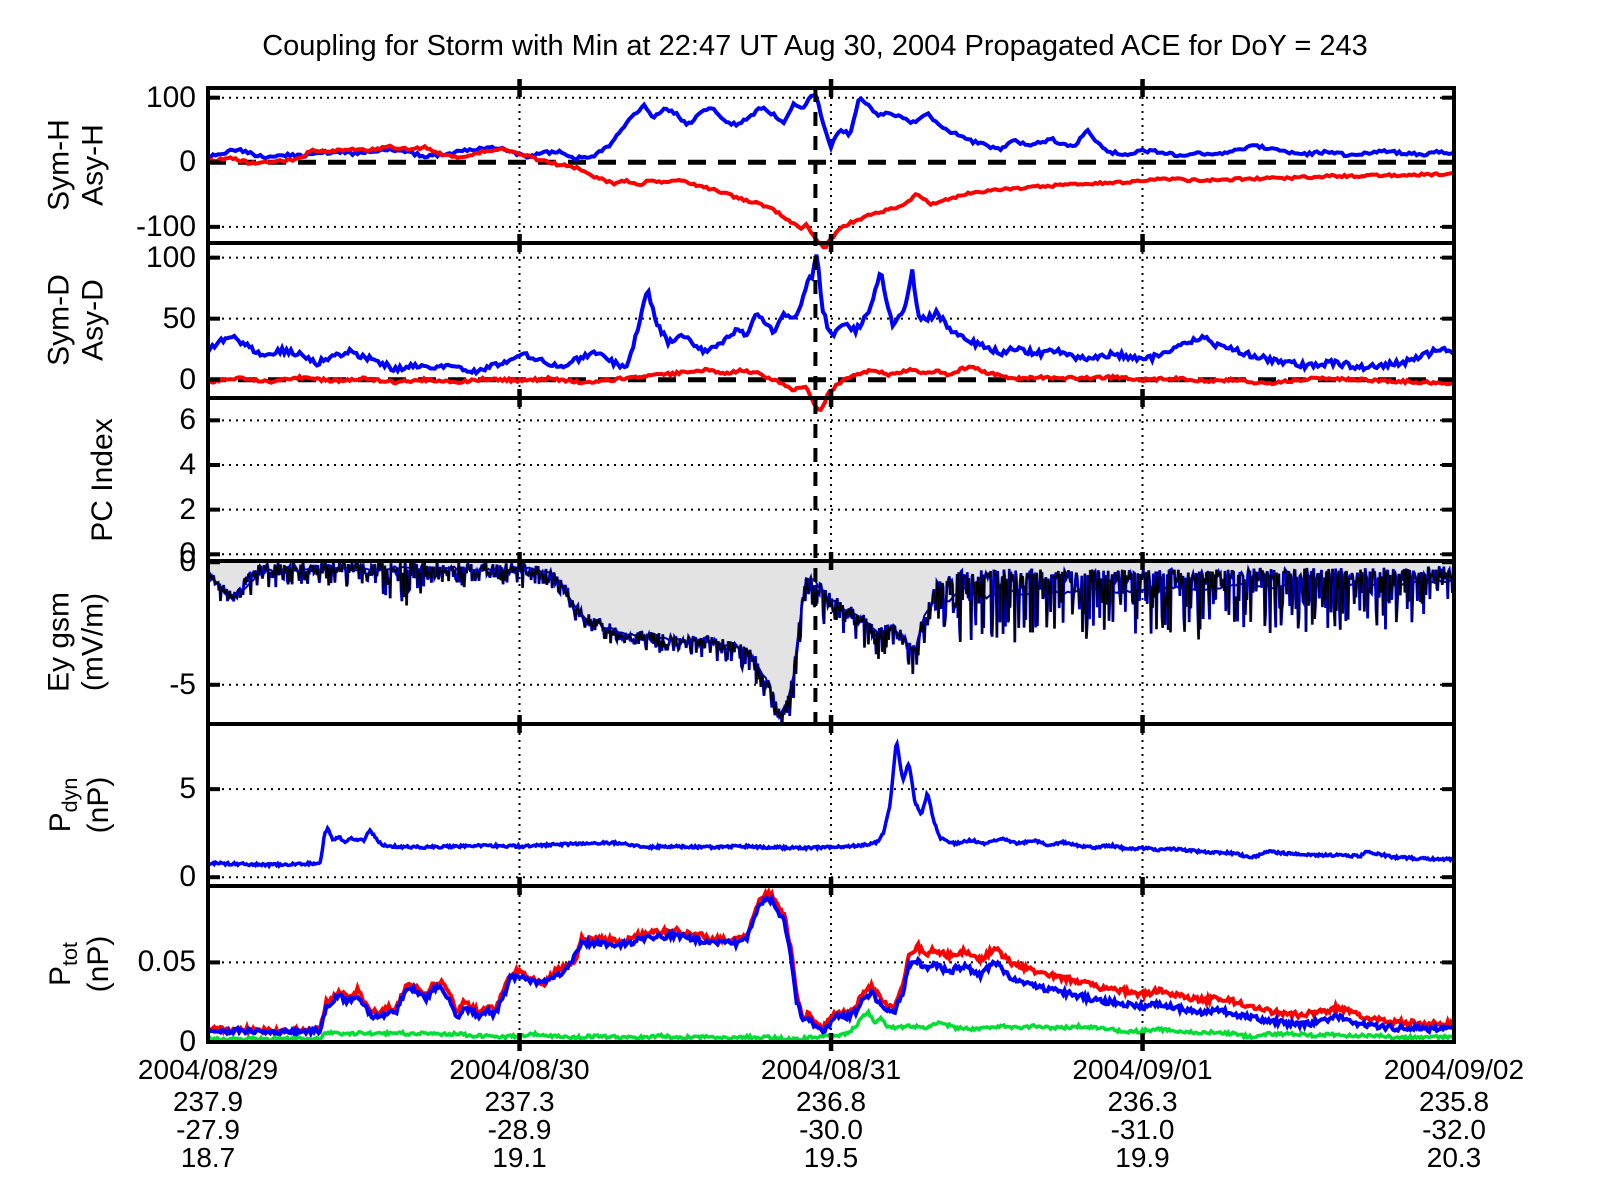 The height and width of the screenshot is (1200, 1601). What do you see at coordinates (187, 789) in the screenshot?
I see `ytick-label-p-dyn: 5` at bounding box center [187, 789].